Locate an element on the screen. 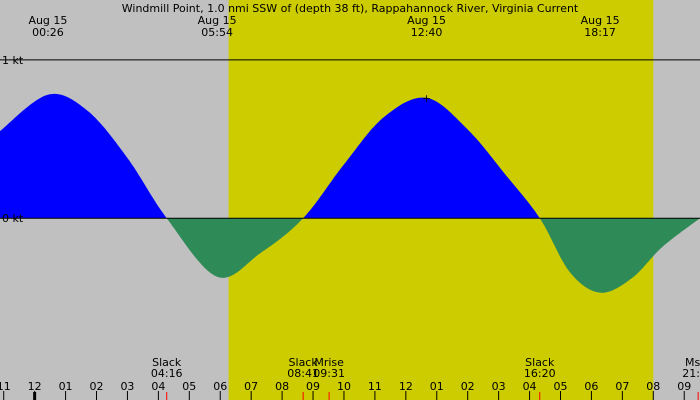 This screenshot has width=700, height=400. top-label-time: 00:26 is located at coordinates (48, 32).